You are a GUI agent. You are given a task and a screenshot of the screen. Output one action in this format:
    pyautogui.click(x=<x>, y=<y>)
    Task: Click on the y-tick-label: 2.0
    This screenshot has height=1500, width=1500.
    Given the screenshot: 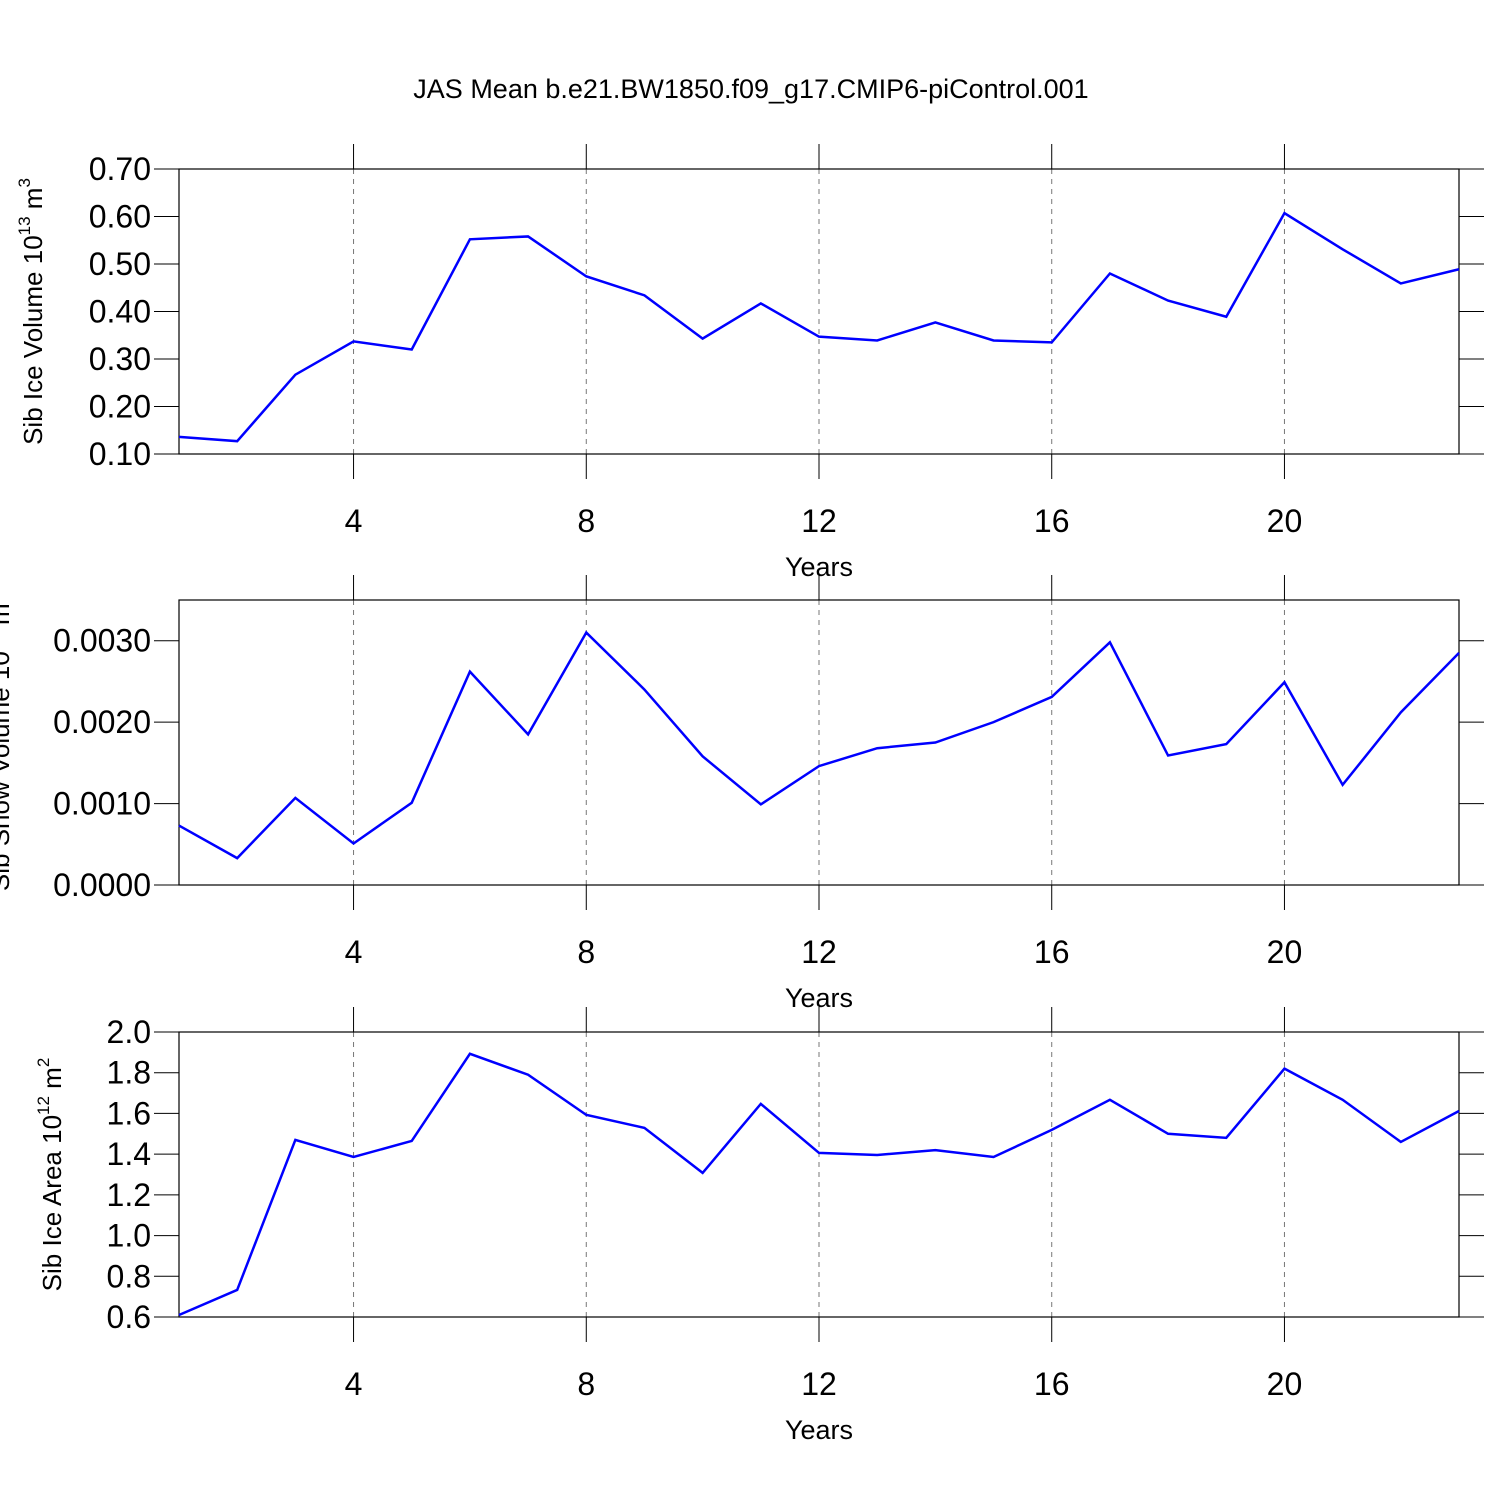 What is the action you would take?
    pyautogui.click(x=129, y=1032)
    